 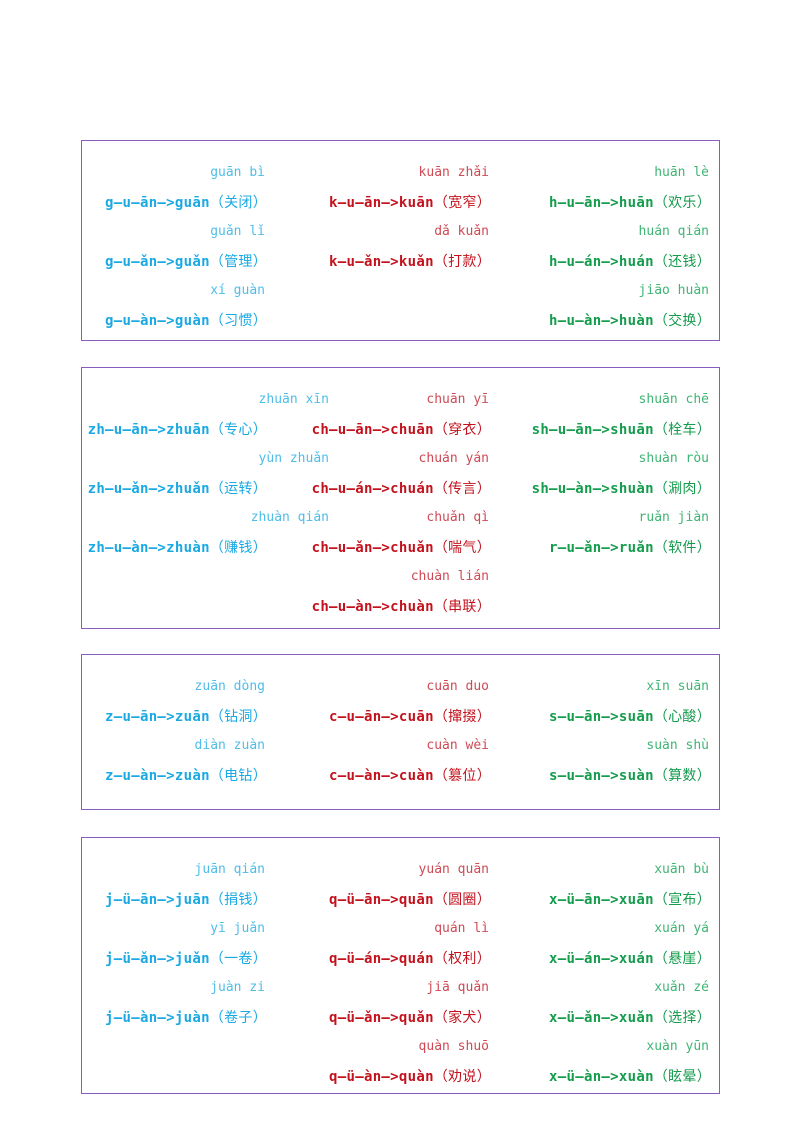 I want to click on spelling-formula: q—ü—ān—>quān（圆圈）, so click(x=410, y=900).